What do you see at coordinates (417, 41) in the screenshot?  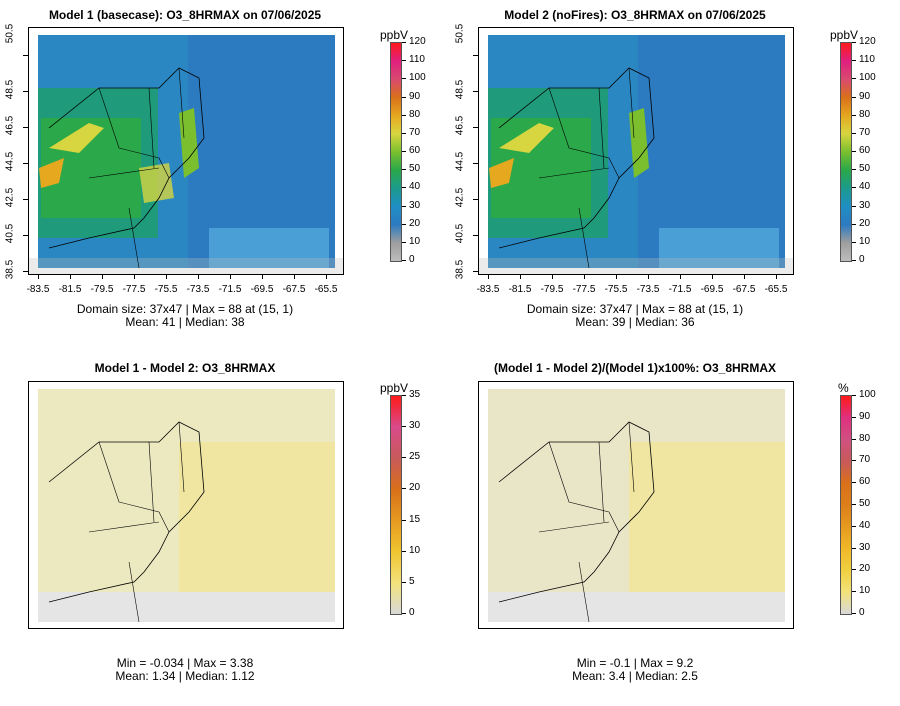 I see `legend-tick-label: 120` at bounding box center [417, 41].